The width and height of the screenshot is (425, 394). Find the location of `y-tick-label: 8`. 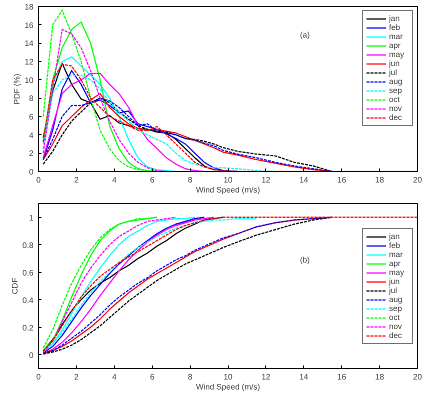

y-tick-label: 8 is located at coordinates (31, 99).